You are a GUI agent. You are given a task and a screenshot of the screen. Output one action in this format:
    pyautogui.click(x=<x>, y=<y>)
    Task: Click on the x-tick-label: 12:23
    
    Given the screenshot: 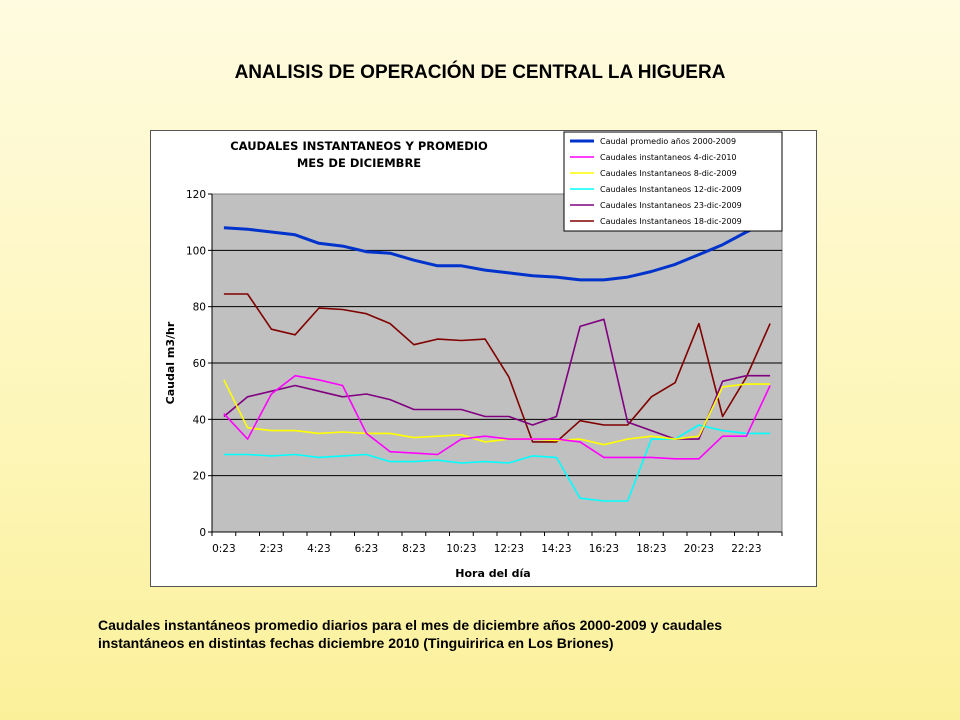 What is the action you would take?
    pyautogui.click(x=509, y=549)
    